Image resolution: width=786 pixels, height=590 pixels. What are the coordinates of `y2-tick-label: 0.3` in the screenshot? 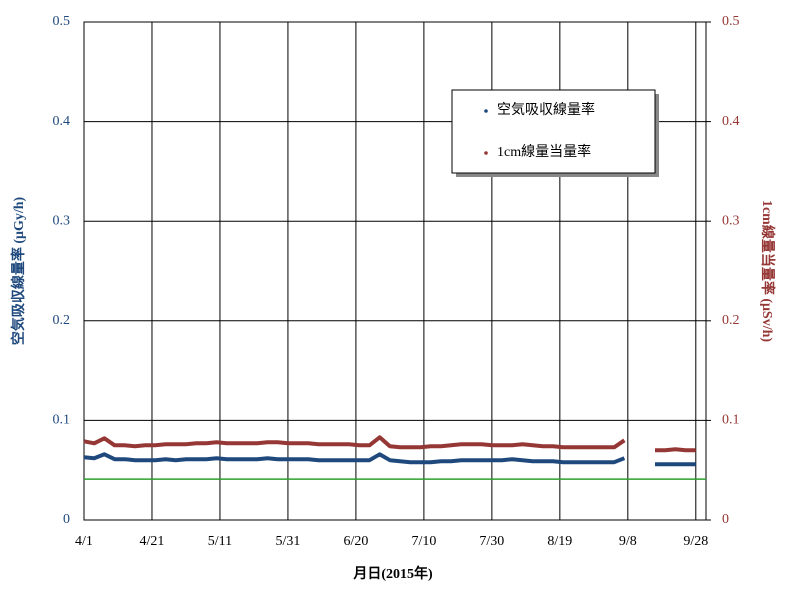 It's located at (731, 220).